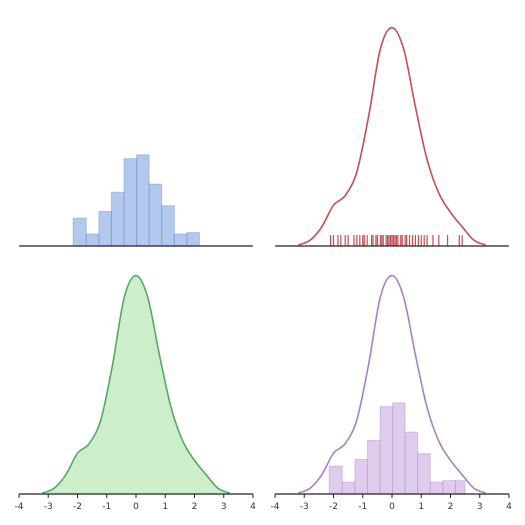  What do you see at coordinates (48, 507) in the screenshot?
I see `bottom-left-x-tick-label-1: -3` at bounding box center [48, 507].